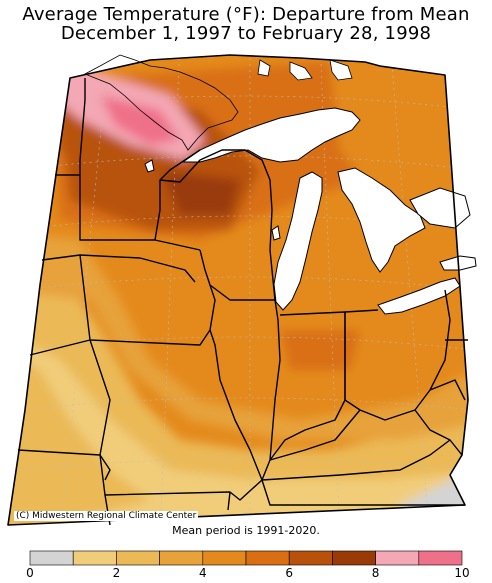 This screenshot has height=583, width=492. I want to click on mean-period-note: Mean period is 1991-2020., so click(246, 530).